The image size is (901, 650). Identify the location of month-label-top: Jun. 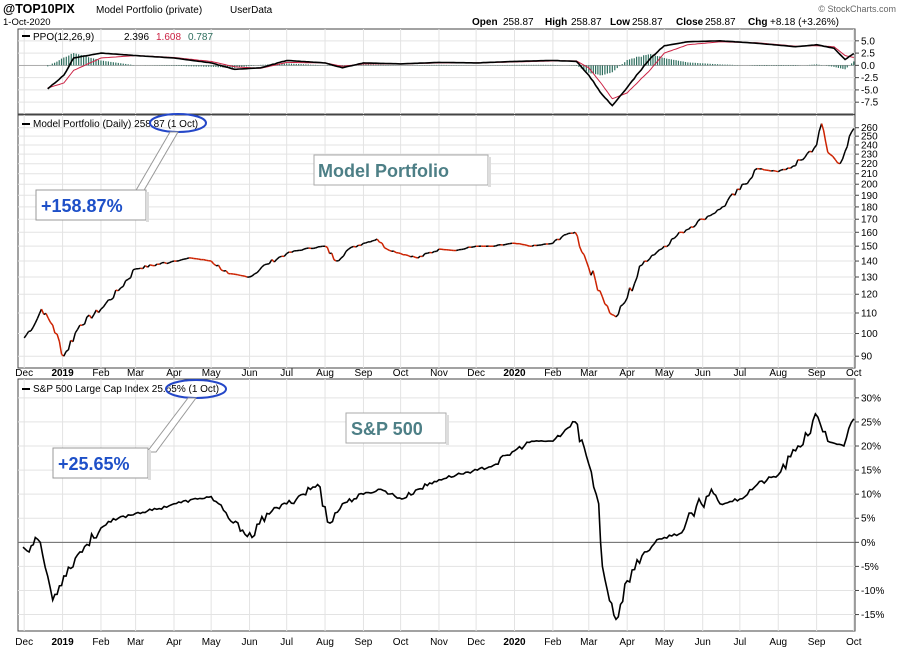
(249, 373).